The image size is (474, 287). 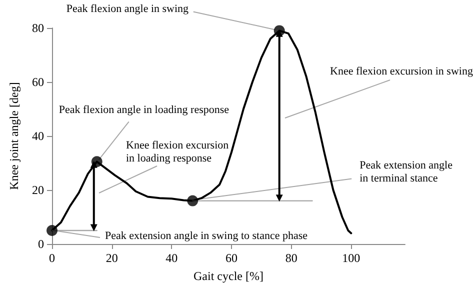 I want to click on x-axis-title: Gait cycle [%], so click(x=229, y=276).